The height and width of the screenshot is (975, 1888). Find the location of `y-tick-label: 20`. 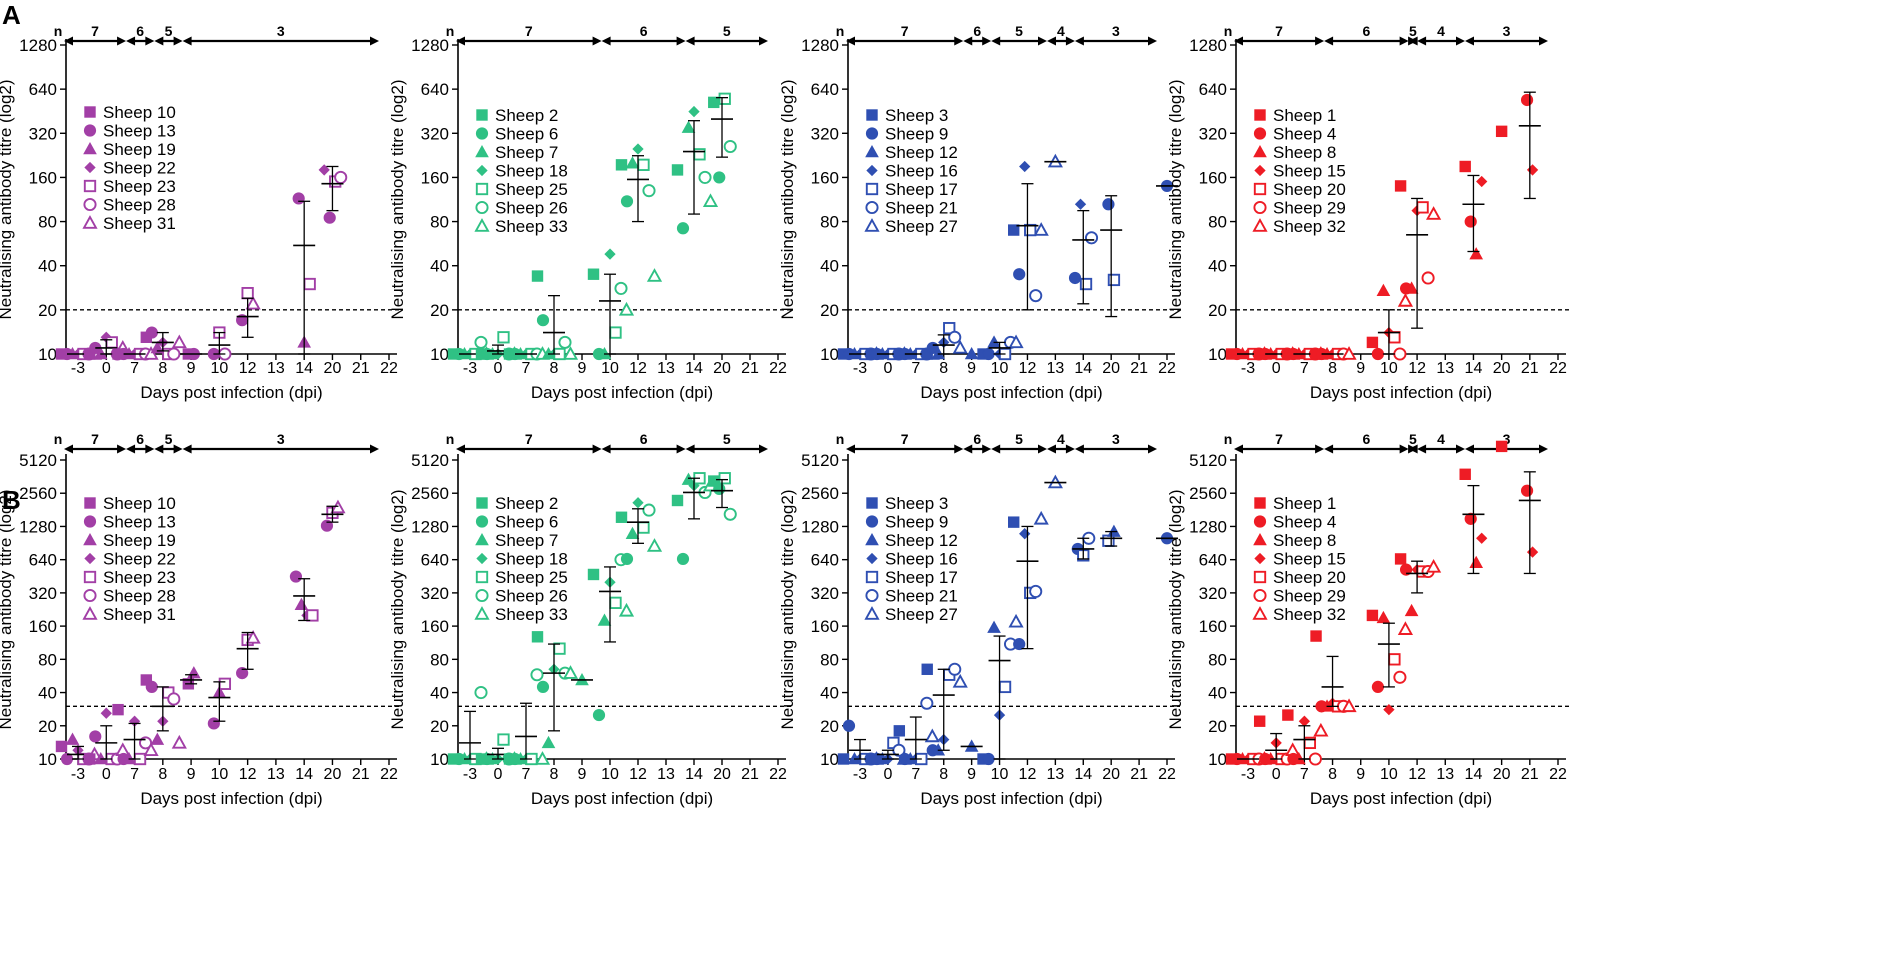

y-tick-label: 20 is located at coordinates (1217, 310).